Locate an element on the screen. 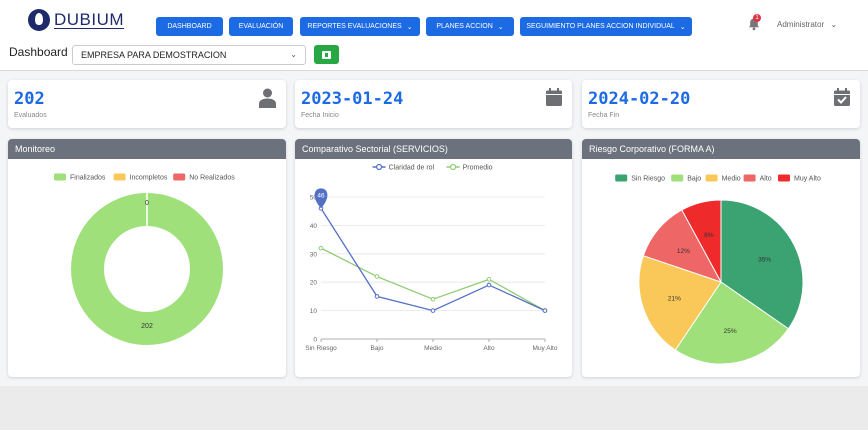 This screenshot has height=430, width=868. legend-label: Incompletos is located at coordinates (149, 178).